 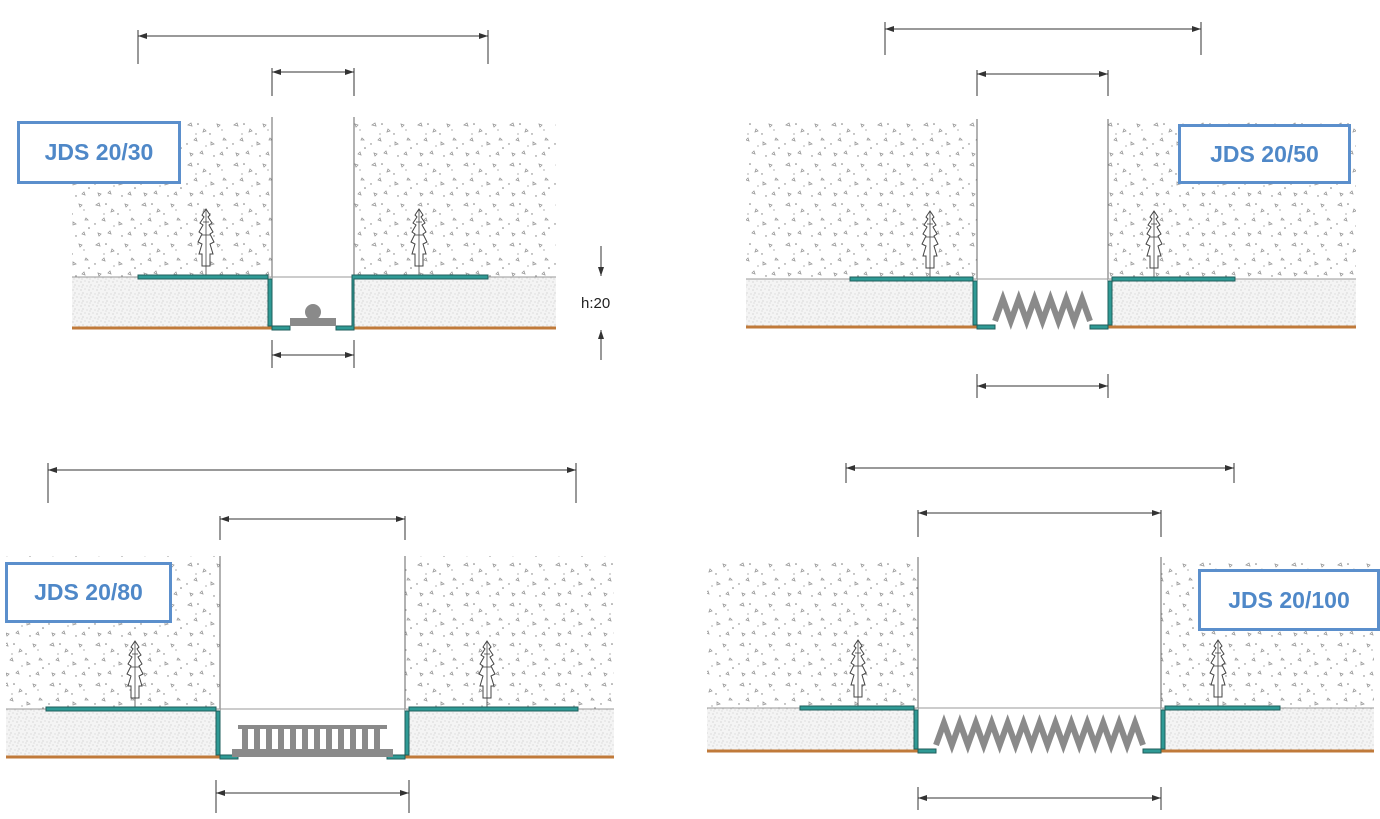 I want to click on dim-h: h:20, so click(x=595, y=303).